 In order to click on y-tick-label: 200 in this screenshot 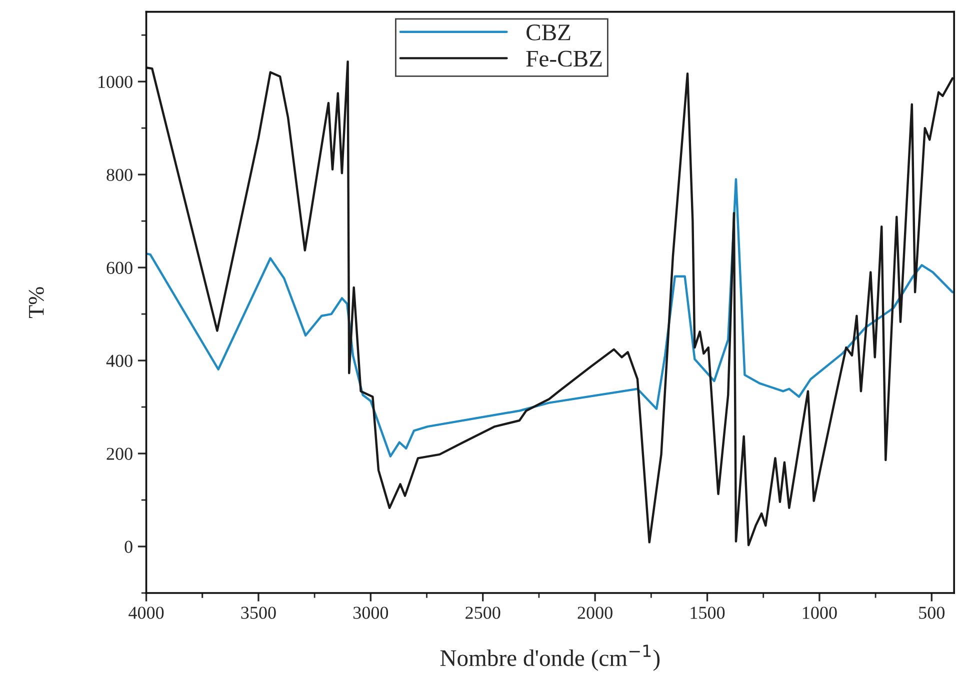, I will do `click(119, 454)`.